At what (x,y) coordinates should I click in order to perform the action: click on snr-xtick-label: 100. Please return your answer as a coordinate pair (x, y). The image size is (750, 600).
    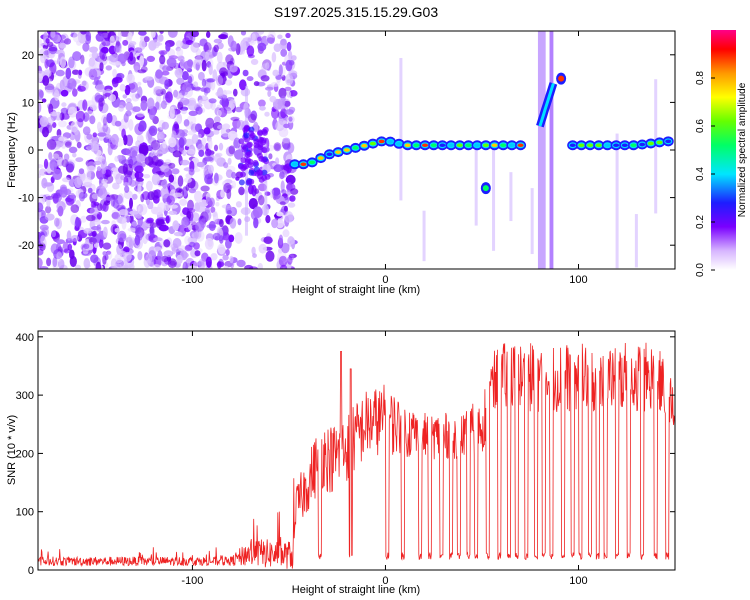
    Looking at the image, I should click on (578, 581).